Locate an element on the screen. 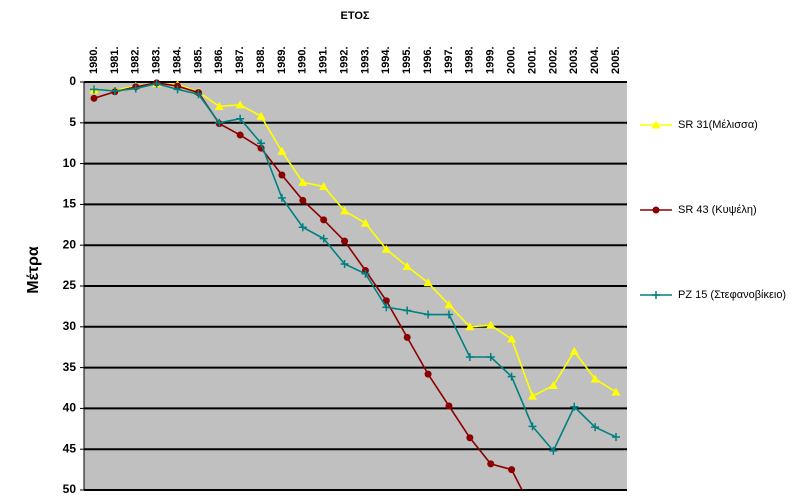 Image resolution: width=812 pixels, height=501 pixels. y-tick-label: 15 is located at coordinates (70, 204).